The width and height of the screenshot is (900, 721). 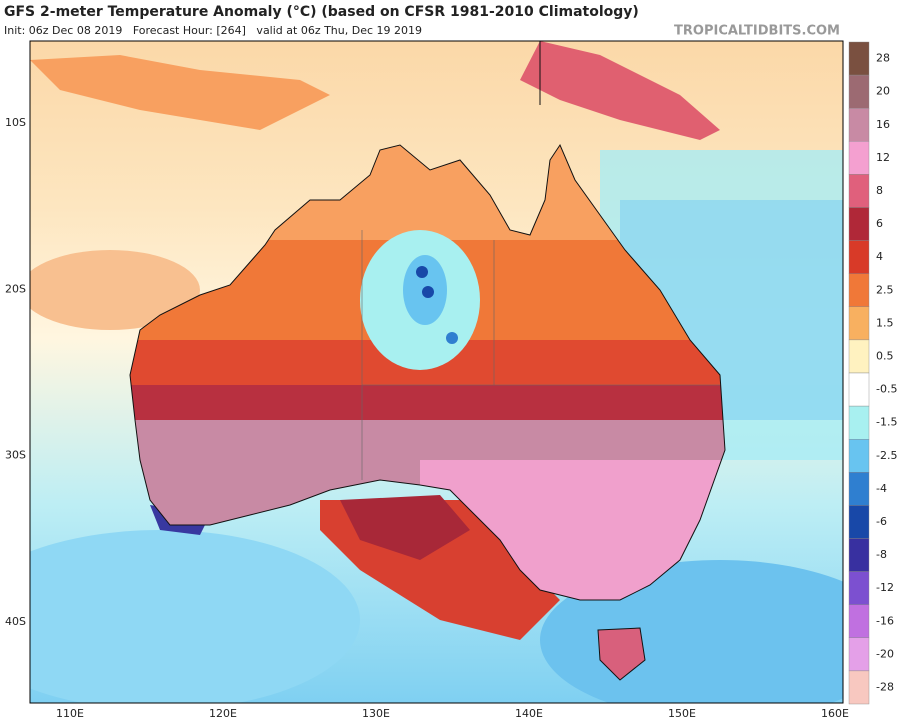 I want to click on lon-label: 120E, so click(x=223, y=713).